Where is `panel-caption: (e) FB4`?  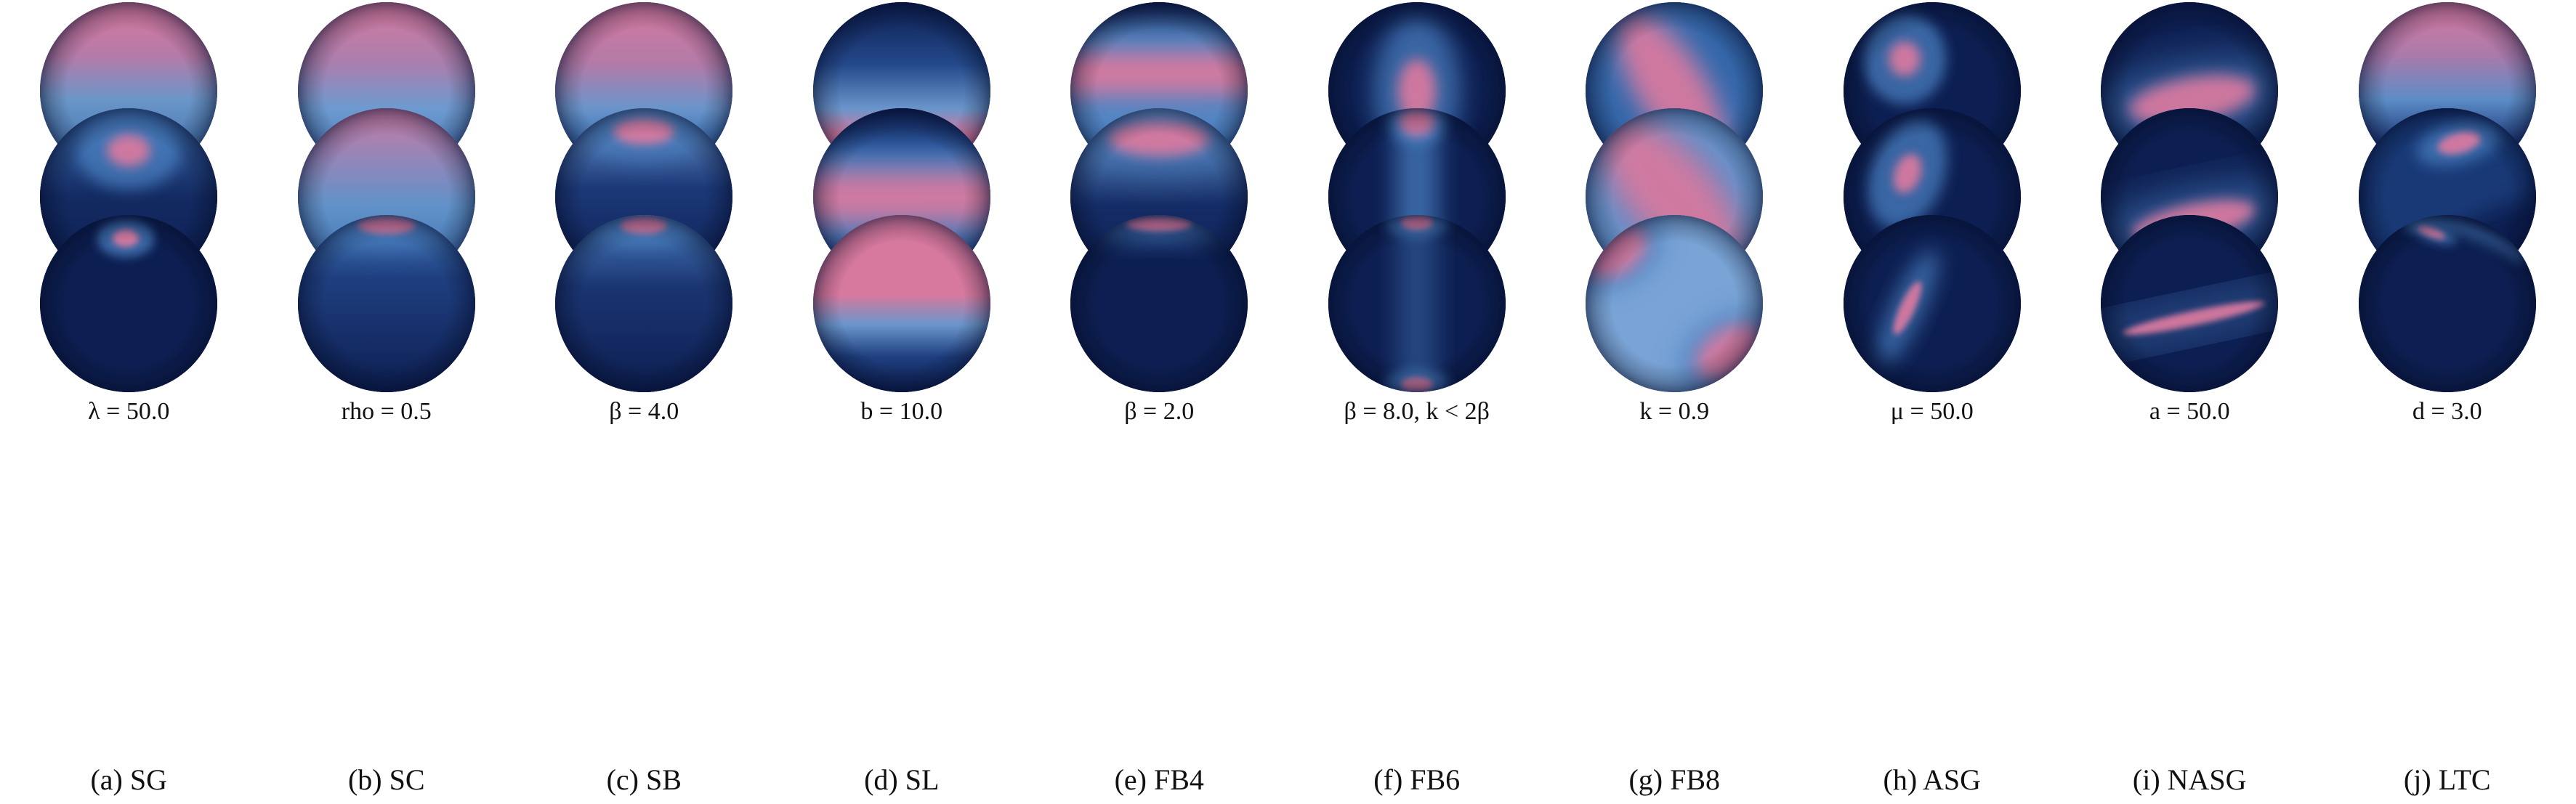
panel-caption: (e) FB4 is located at coordinates (1159, 779).